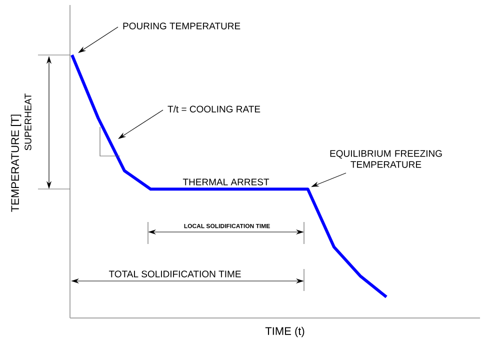 This screenshot has width=500, height=346. Describe the element at coordinates (28, 122) in the screenshot. I see `text: SUPERHEAT` at that location.